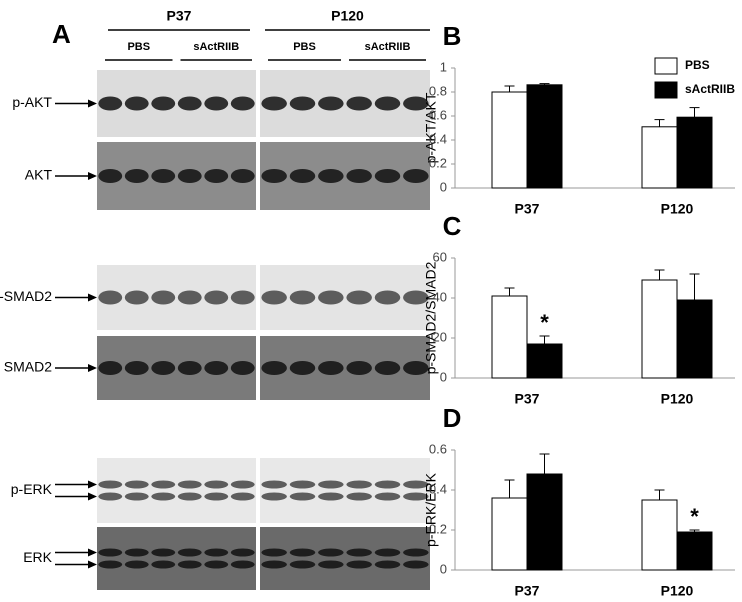 The width and height of the screenshot is (742, 602). Describe the element at coordinates (39, 175) in the screenshot. I see `blot-row-label: AKT` at that location.